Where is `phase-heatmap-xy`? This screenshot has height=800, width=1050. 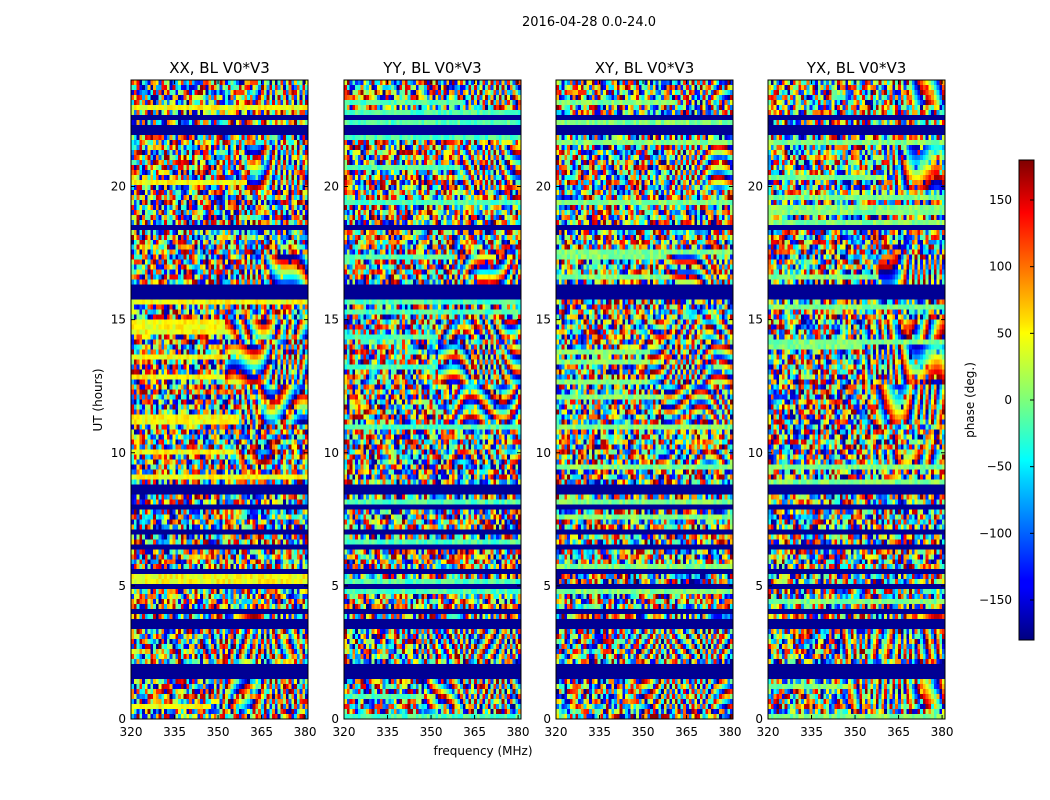 phase-heatmap-xy is located at coordinates (644, 399).